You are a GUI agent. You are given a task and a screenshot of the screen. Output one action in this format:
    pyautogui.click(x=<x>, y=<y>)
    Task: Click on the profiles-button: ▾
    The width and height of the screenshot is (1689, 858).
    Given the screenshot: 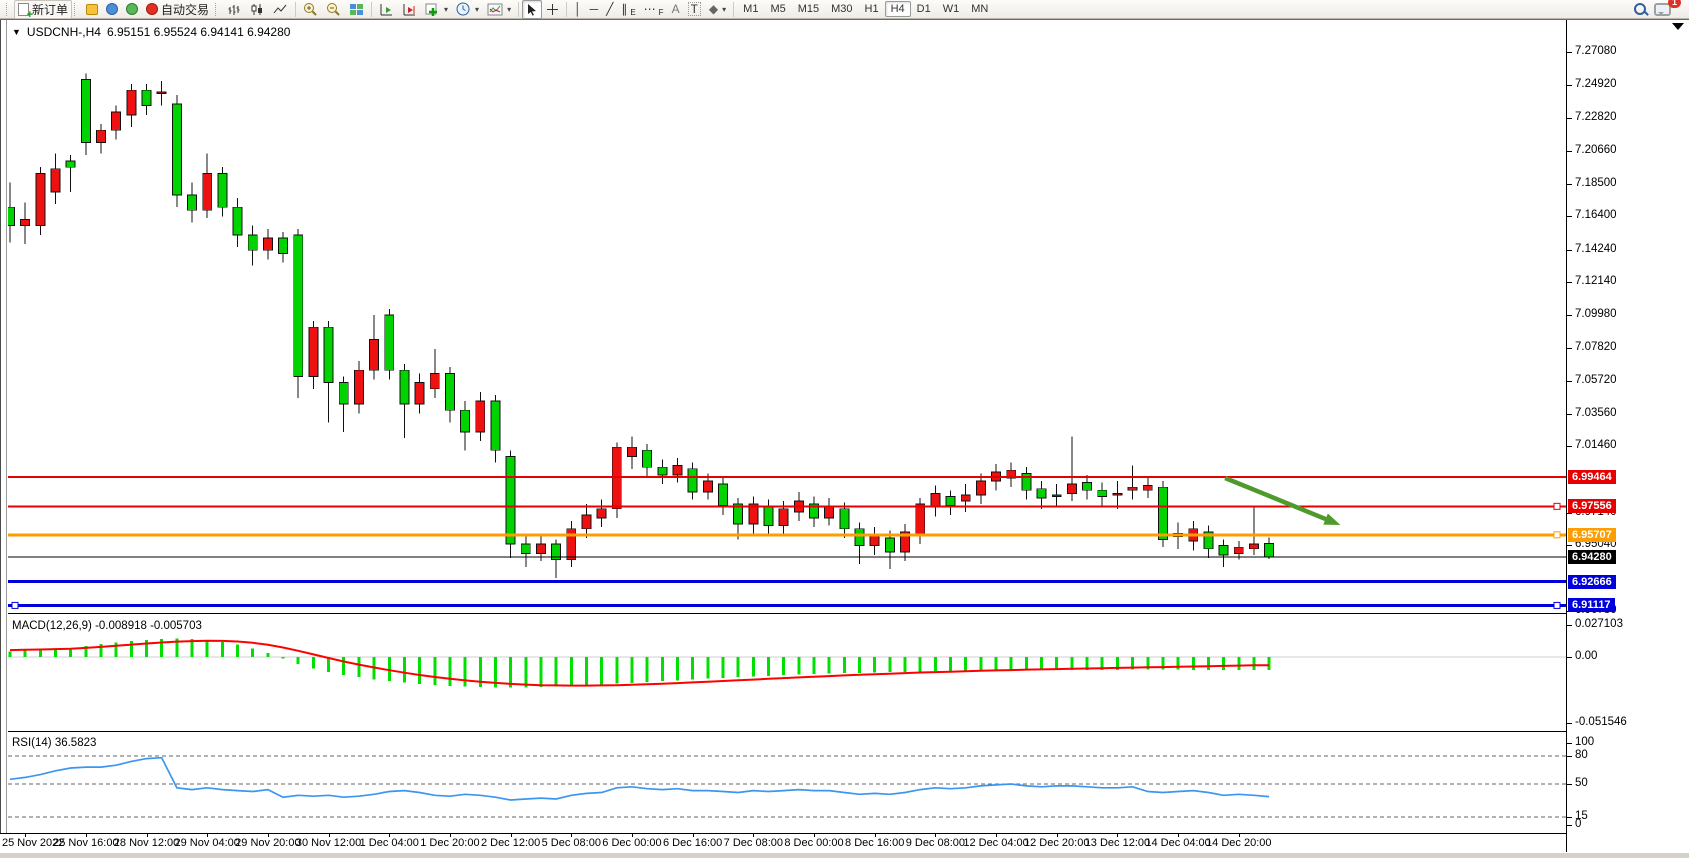 What is the action you would take?
    pyautogui.click(x=467, y=9)
    